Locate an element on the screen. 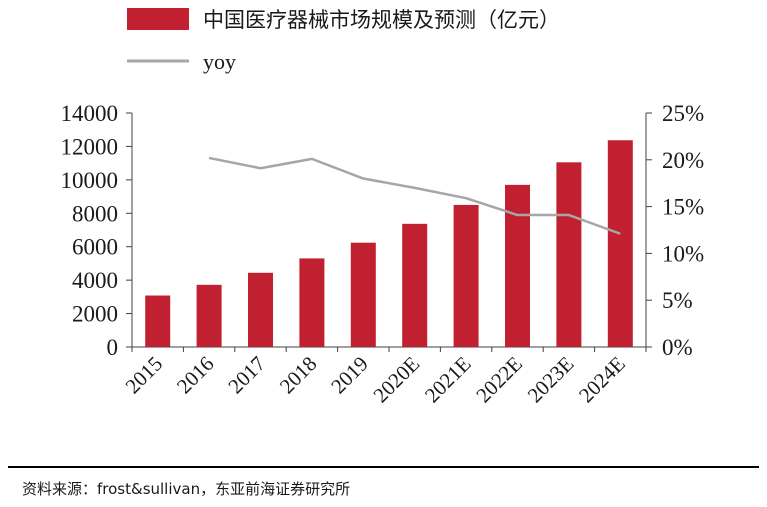 Image resolution: width=767 pixels, height=507 pixels. legend-bar-swatch is located at coordinates (158, 19).